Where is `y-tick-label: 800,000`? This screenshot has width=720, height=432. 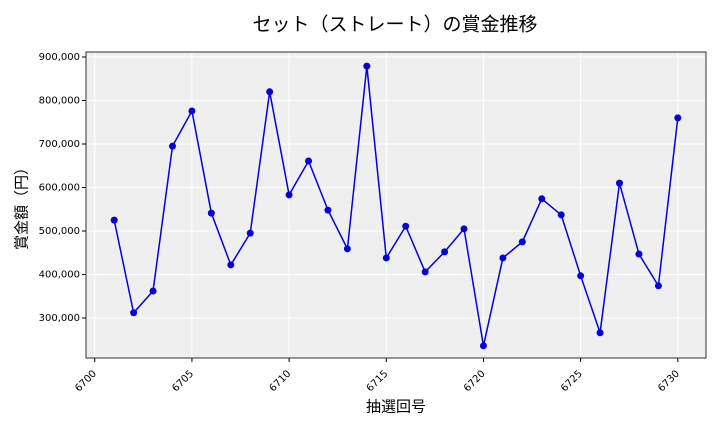 y-tick-label: 800,000 is located at coordinates (59, 100).